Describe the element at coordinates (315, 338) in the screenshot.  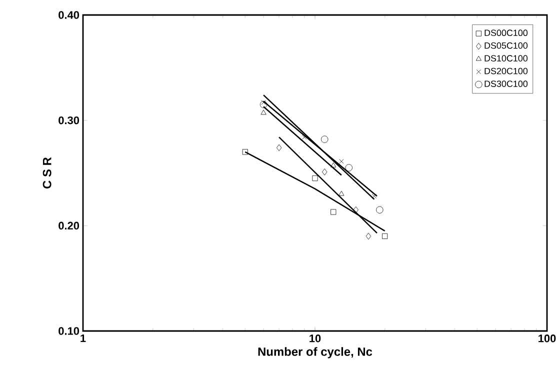
I see `x-tick-label: 10` at that location.